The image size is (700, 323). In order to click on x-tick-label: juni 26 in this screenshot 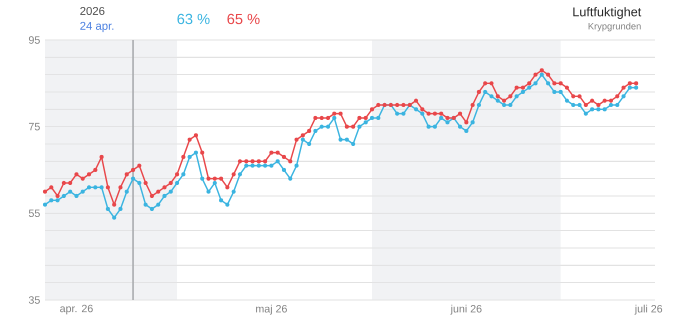, I will do `click(466, 309)`.